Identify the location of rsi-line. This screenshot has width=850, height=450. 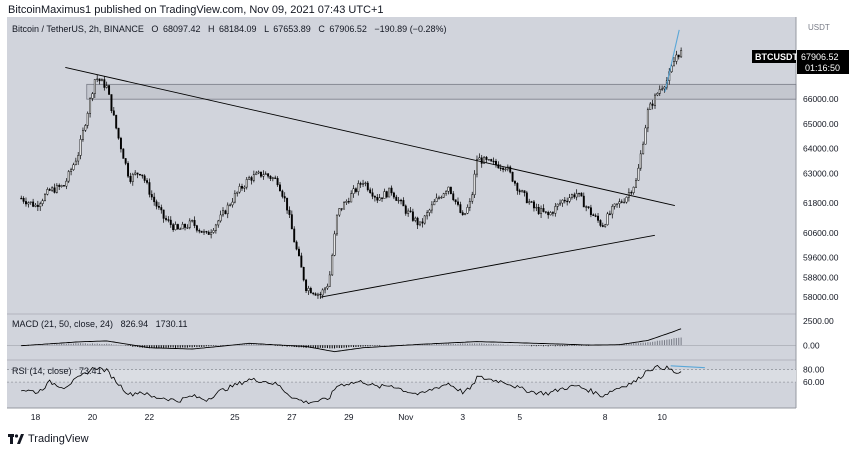
(351, 384).